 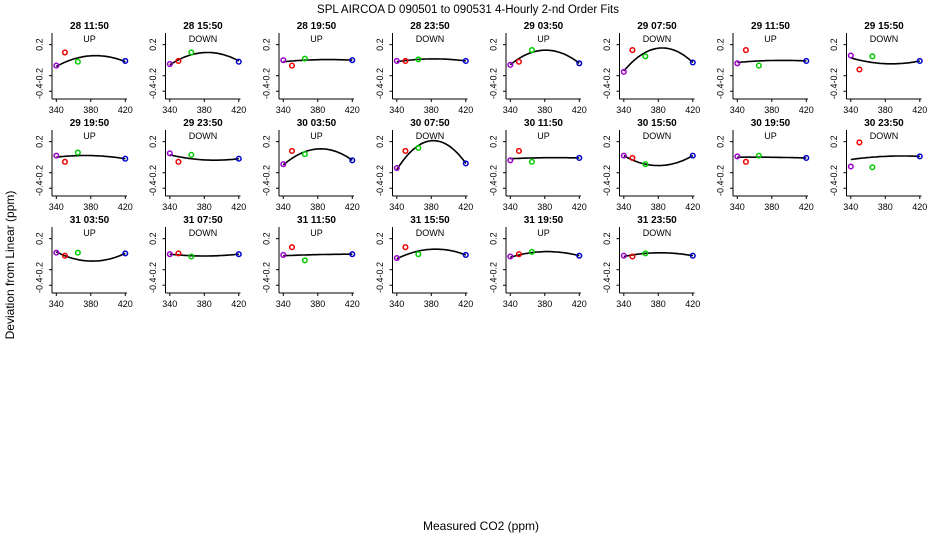 What do you see at coordinates (771, 123) in the screenshot?
I see `panel-title: 30 19:50` at bounding box center [771, 123].